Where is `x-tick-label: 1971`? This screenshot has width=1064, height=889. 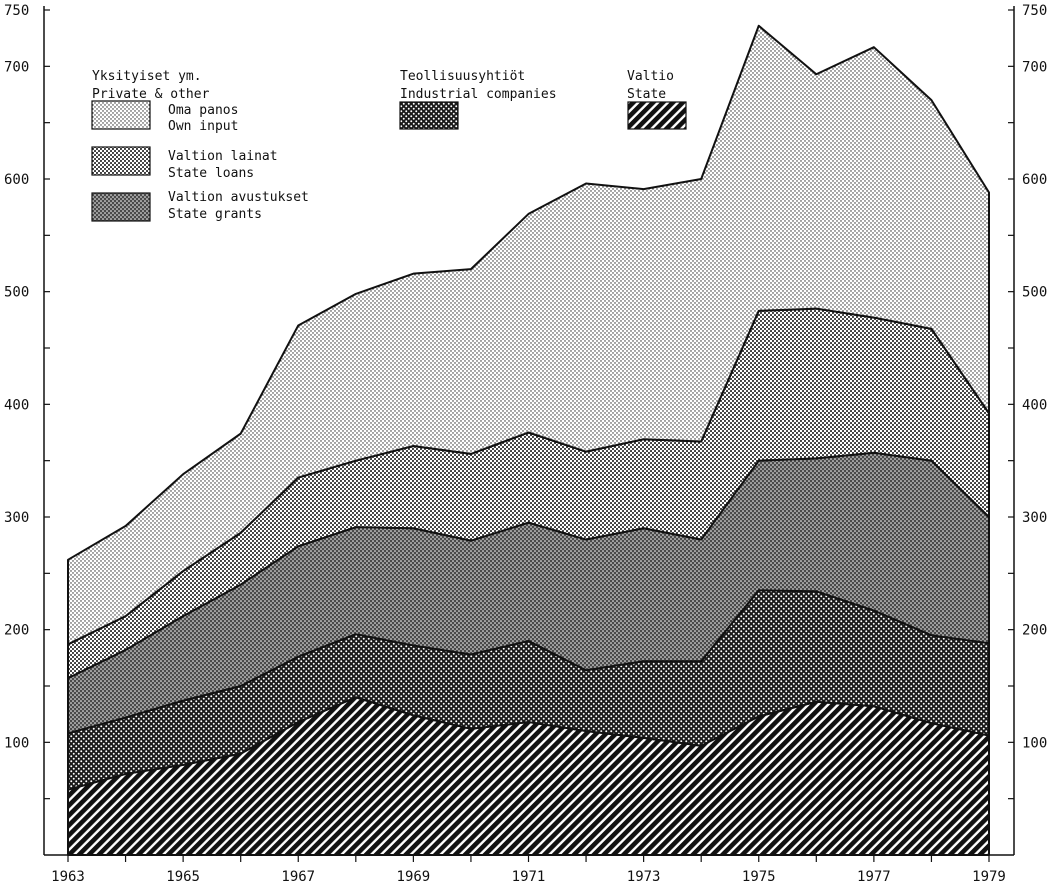 x-tick-label: 1971 is located at coordinates (529, 877).